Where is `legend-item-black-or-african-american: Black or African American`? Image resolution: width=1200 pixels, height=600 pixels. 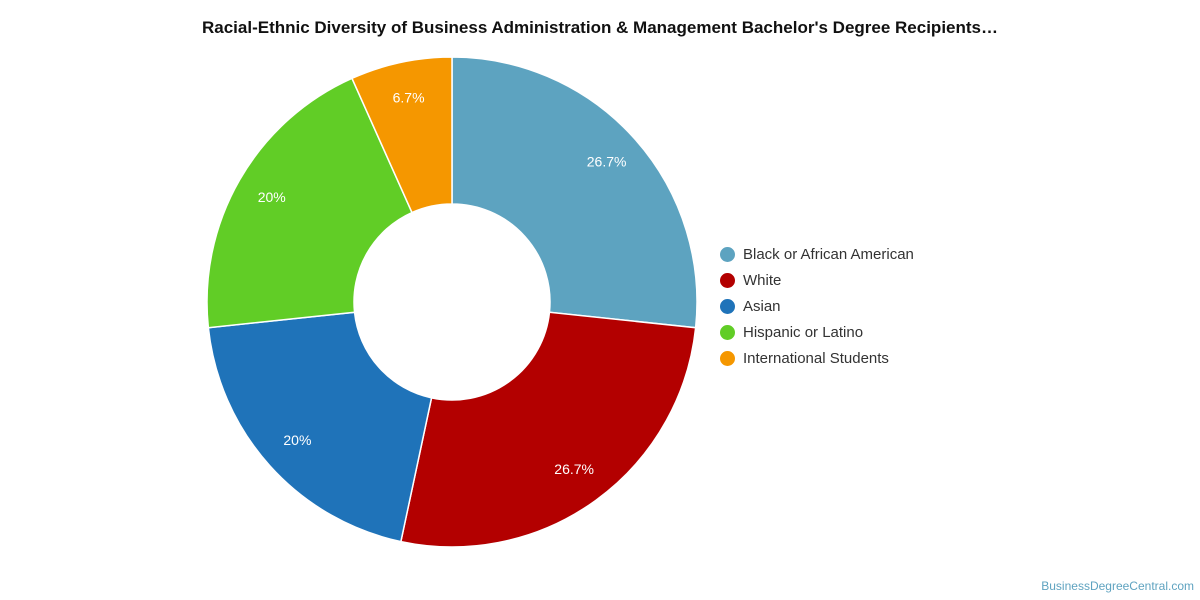
legend-item-black-or-african-american: Black or African American is located at coordinates (817, 254).